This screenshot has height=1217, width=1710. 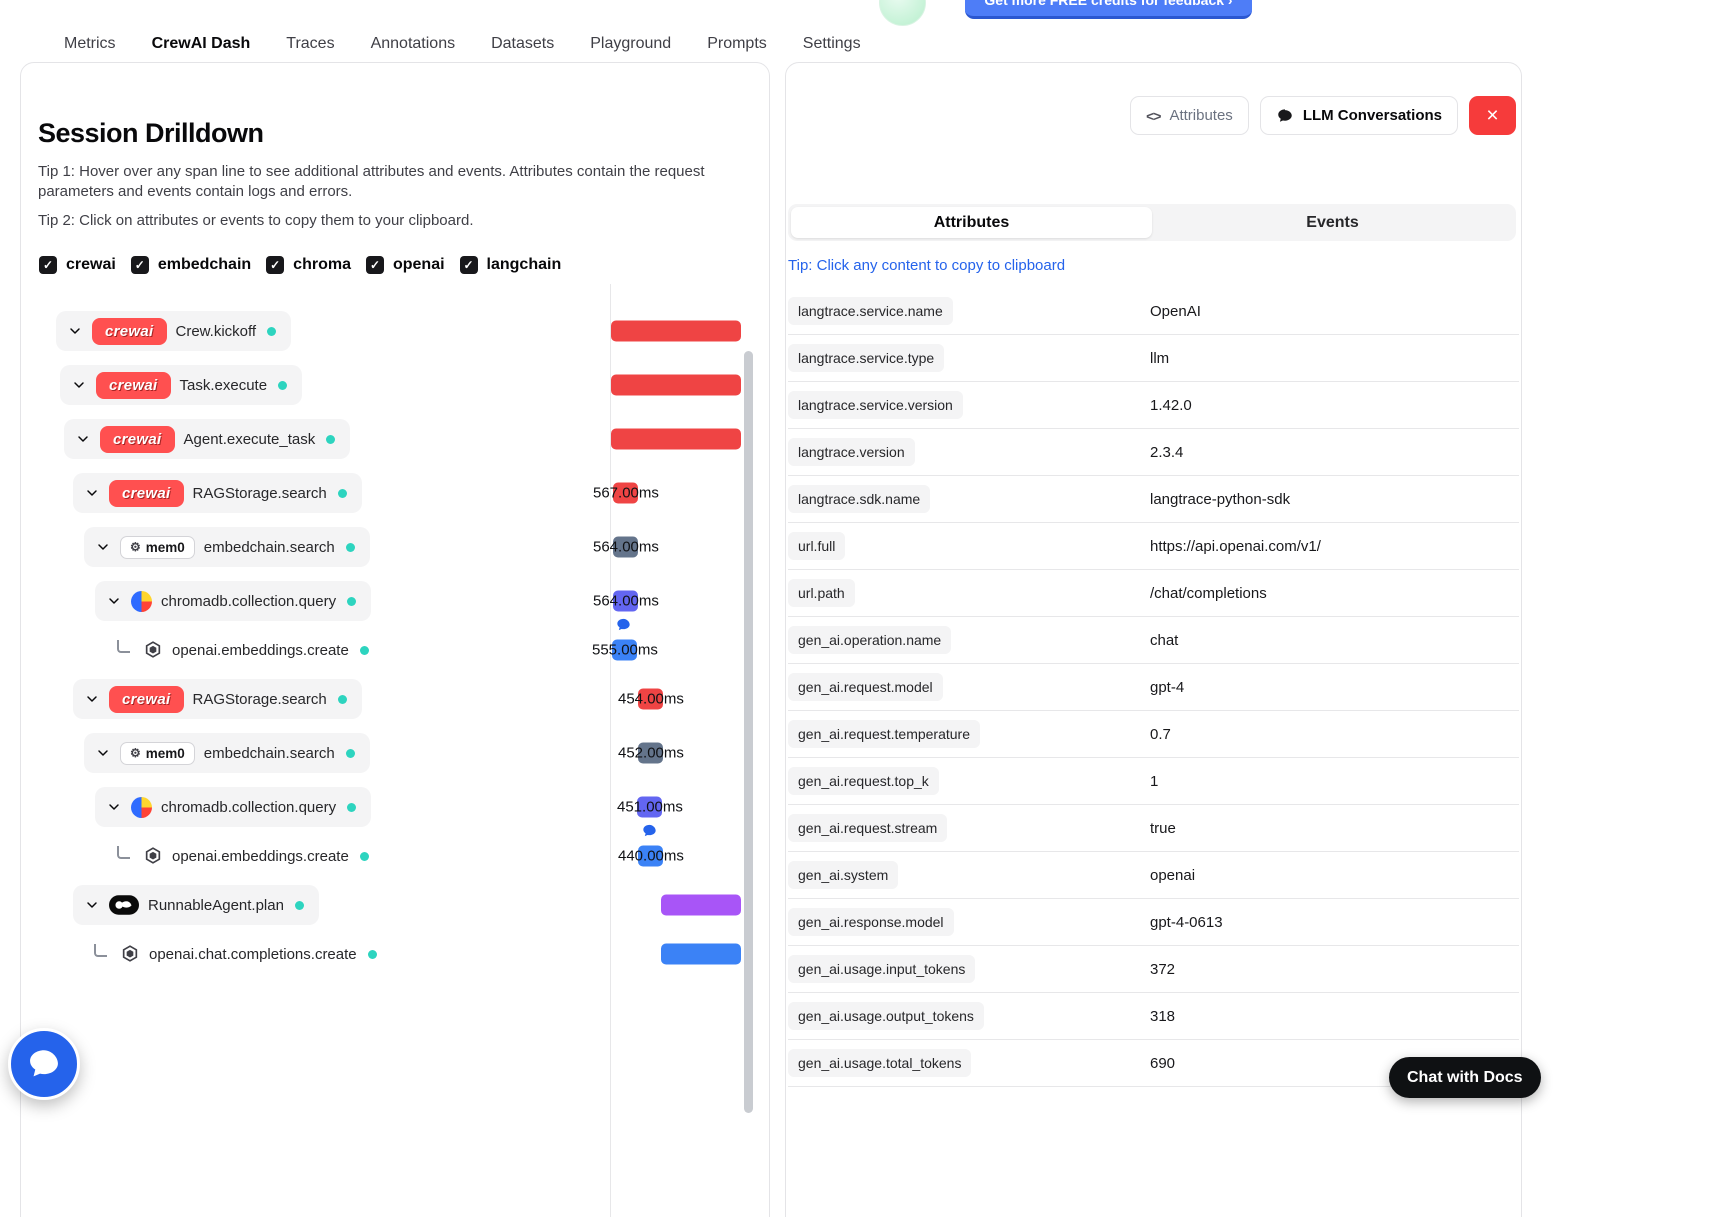 I want to click on close-button: ×, so click(x=1492, y=115).